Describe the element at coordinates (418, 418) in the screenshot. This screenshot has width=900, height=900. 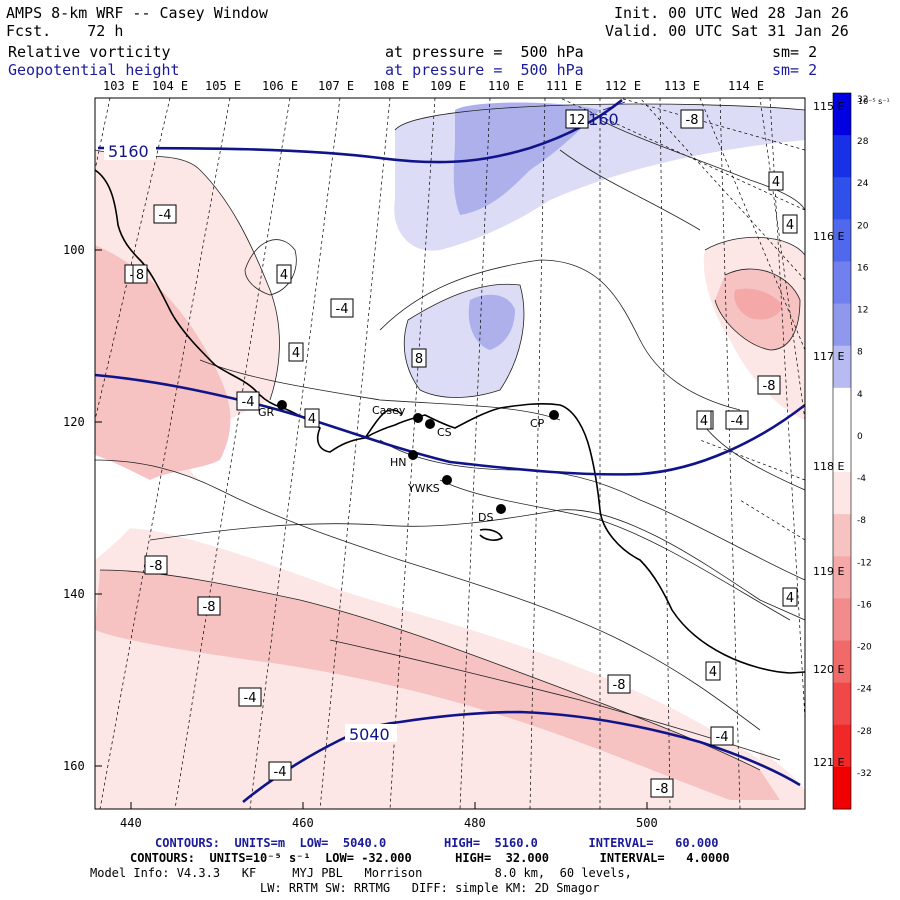
I see `station-casey-marker` at that location.